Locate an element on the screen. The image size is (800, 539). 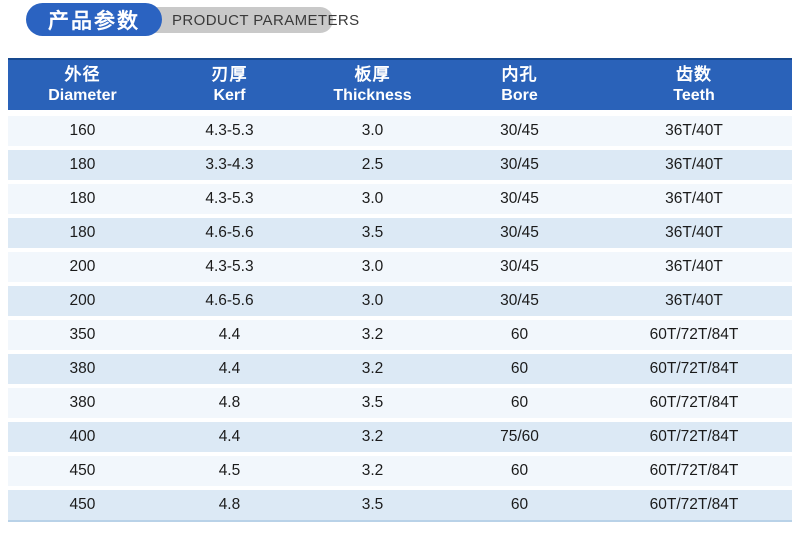
table-cell: 75/60 is located at coordinates (519, 438).